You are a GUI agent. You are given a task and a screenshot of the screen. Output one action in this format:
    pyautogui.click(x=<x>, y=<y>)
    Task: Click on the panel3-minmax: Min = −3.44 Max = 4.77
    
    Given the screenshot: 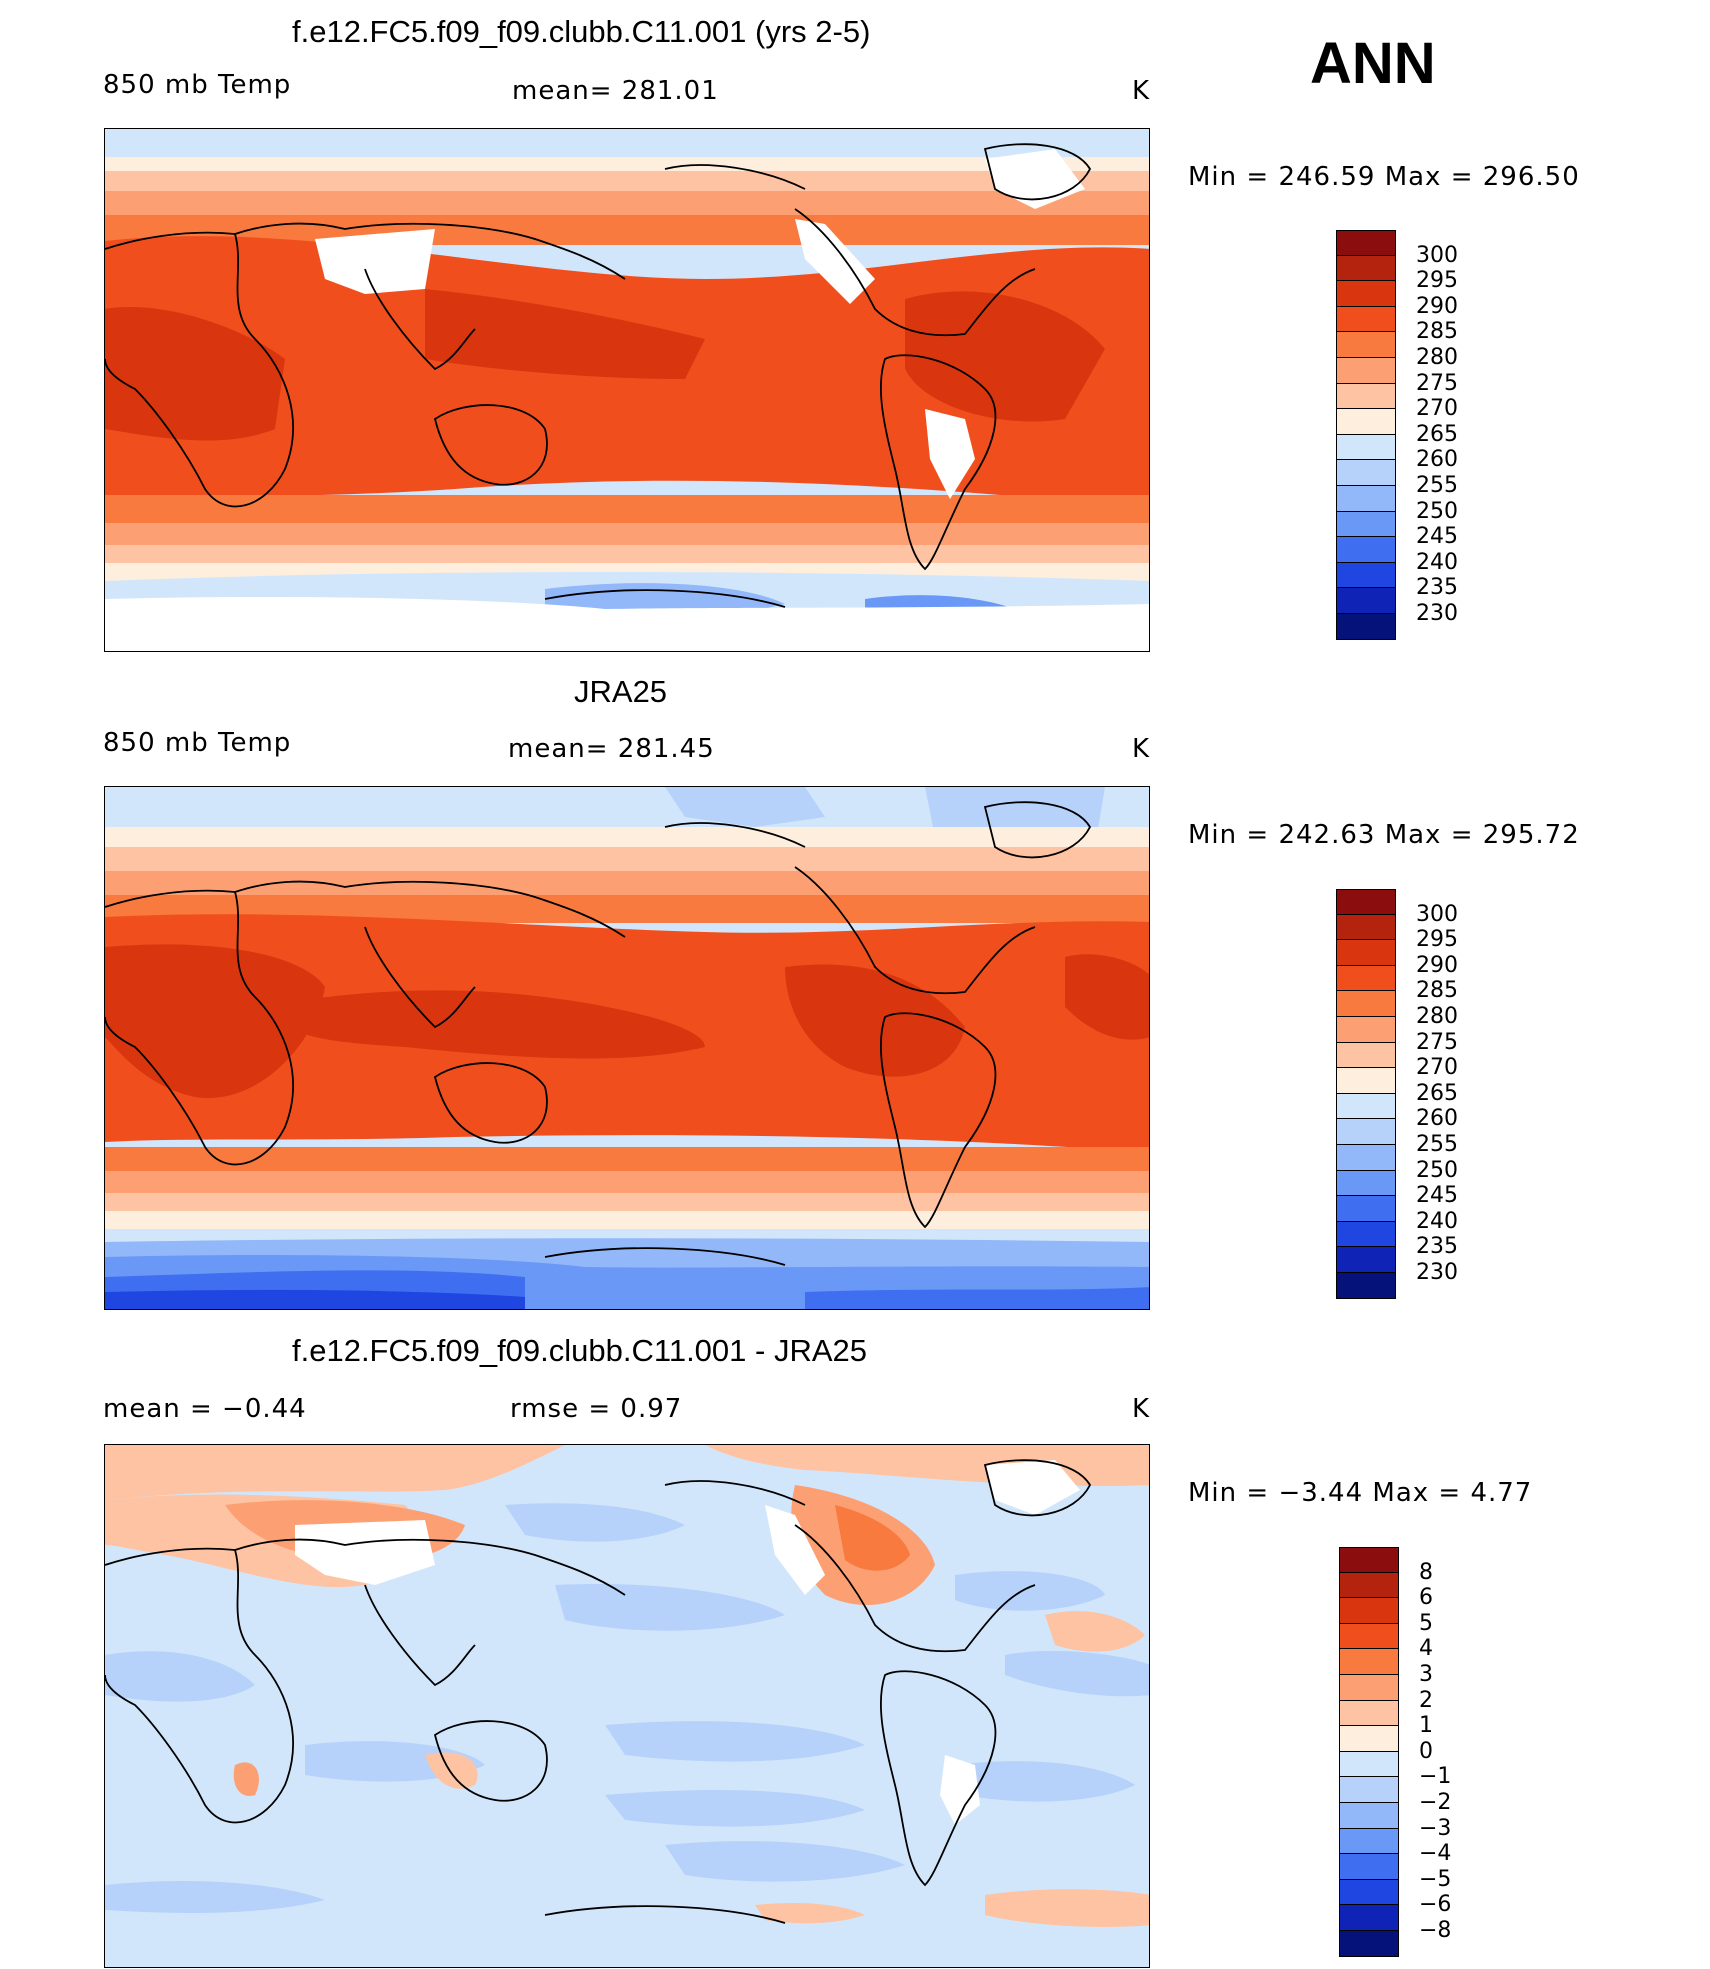 What is the action you would take?
    pyautogui.click(x=1360, y=1493)
    